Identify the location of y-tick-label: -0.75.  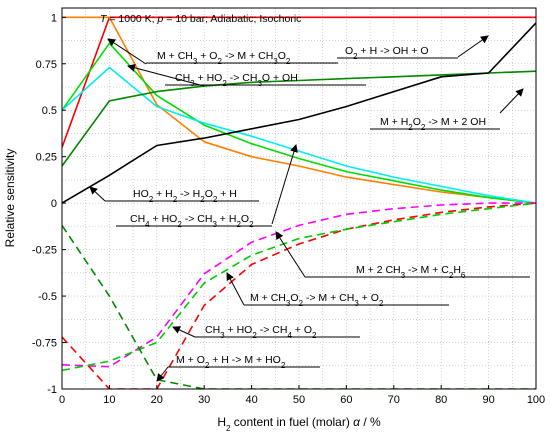
(44, 344).